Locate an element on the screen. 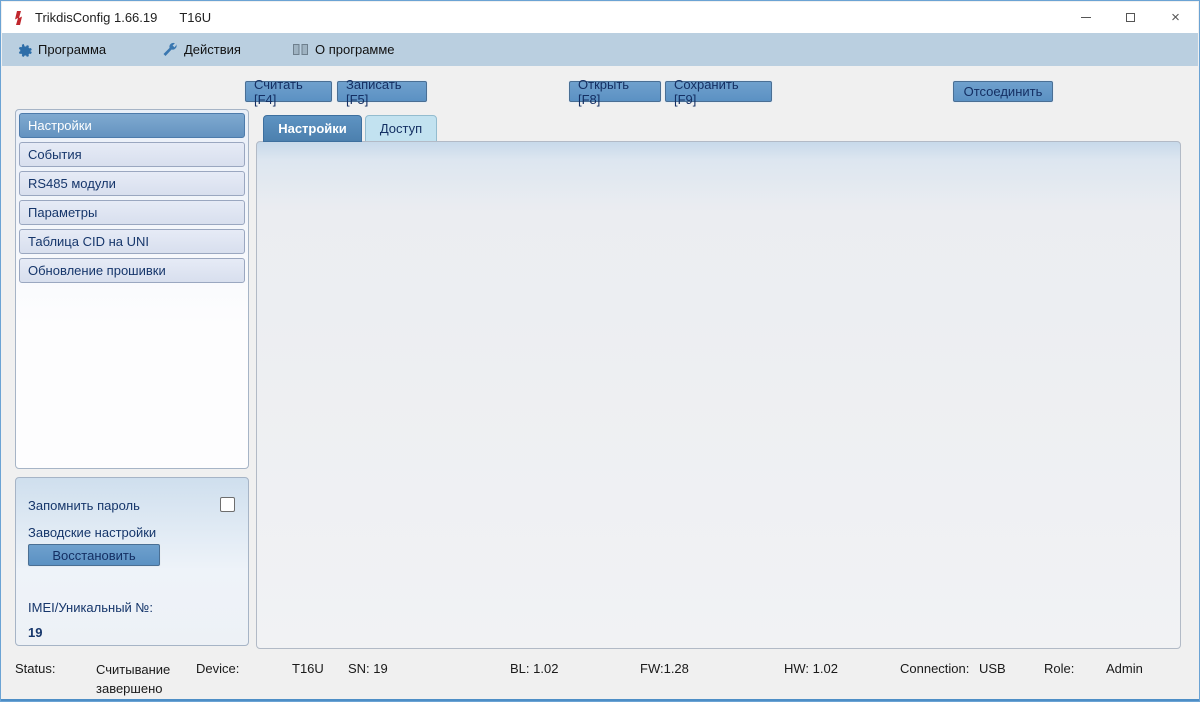 The image size is (1200, 702). window-bottom-border is located at coordinates (600, 700).